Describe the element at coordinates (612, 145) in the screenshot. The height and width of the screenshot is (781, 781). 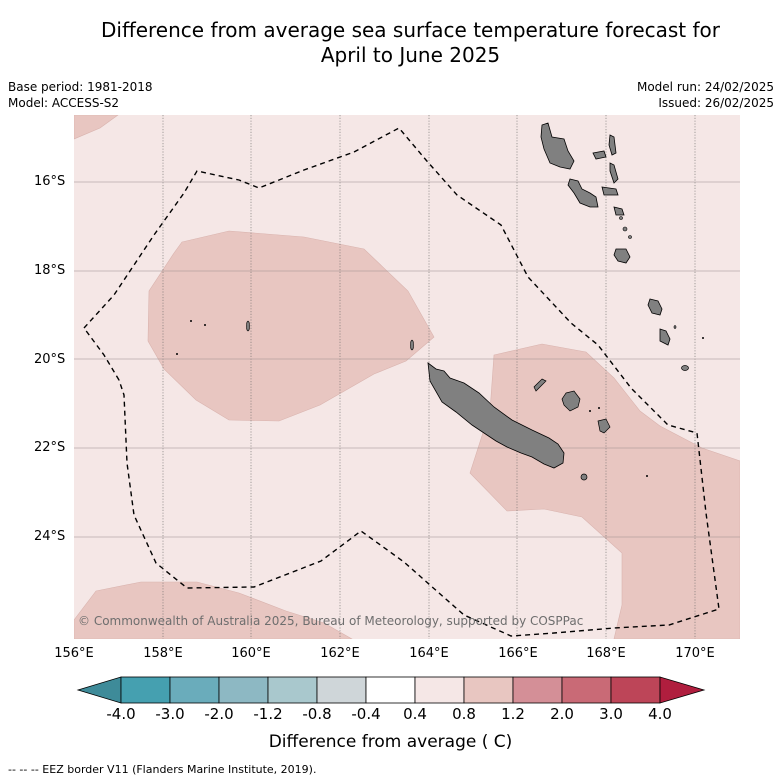
I see `vanuatu-maewo` at that location.